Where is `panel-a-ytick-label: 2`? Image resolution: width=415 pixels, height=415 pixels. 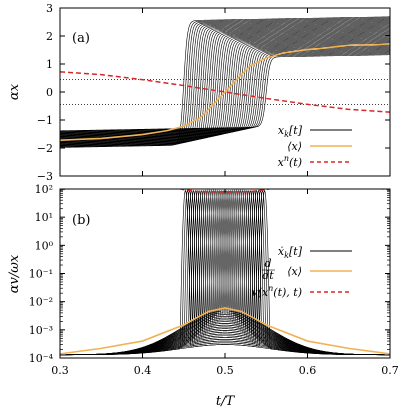
panel-a-ytick-label: 2 is located at coordinates (49, 36).